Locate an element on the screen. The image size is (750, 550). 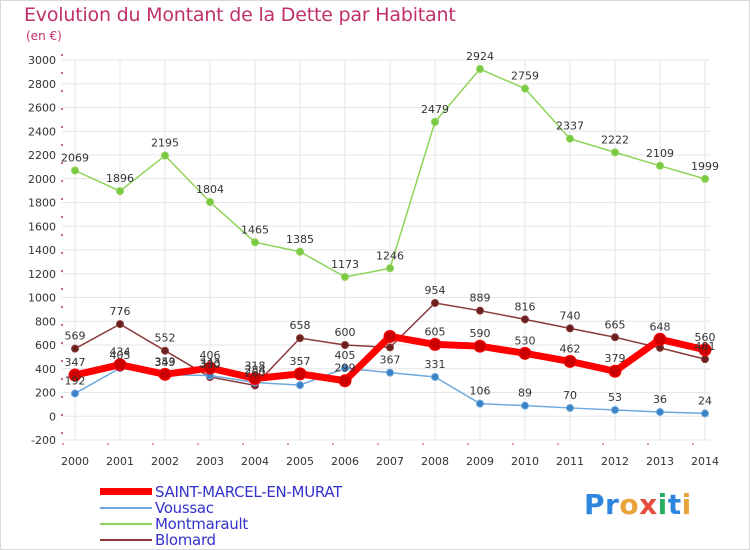
data-label-saint-marcel-en-murat: 379 is located at coordinates (615, 358).